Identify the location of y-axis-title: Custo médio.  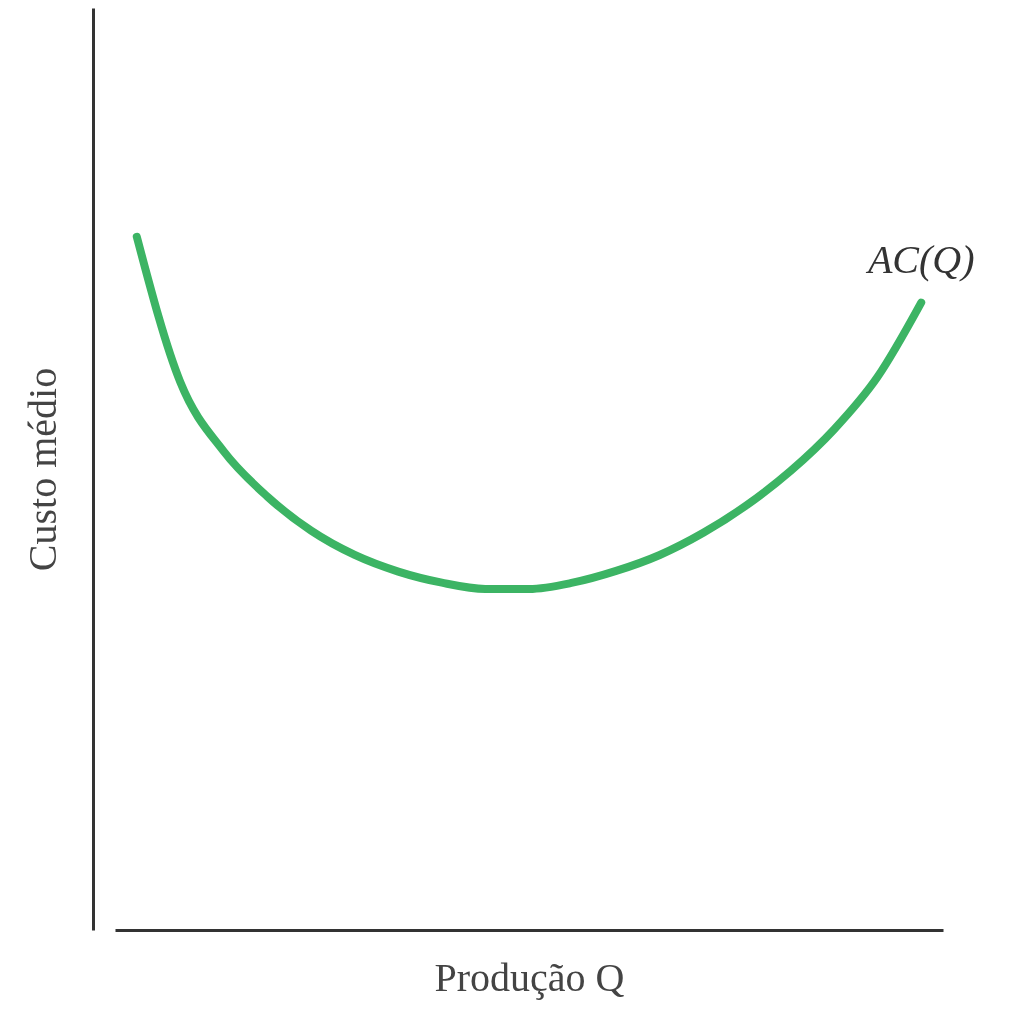
(42, 469).